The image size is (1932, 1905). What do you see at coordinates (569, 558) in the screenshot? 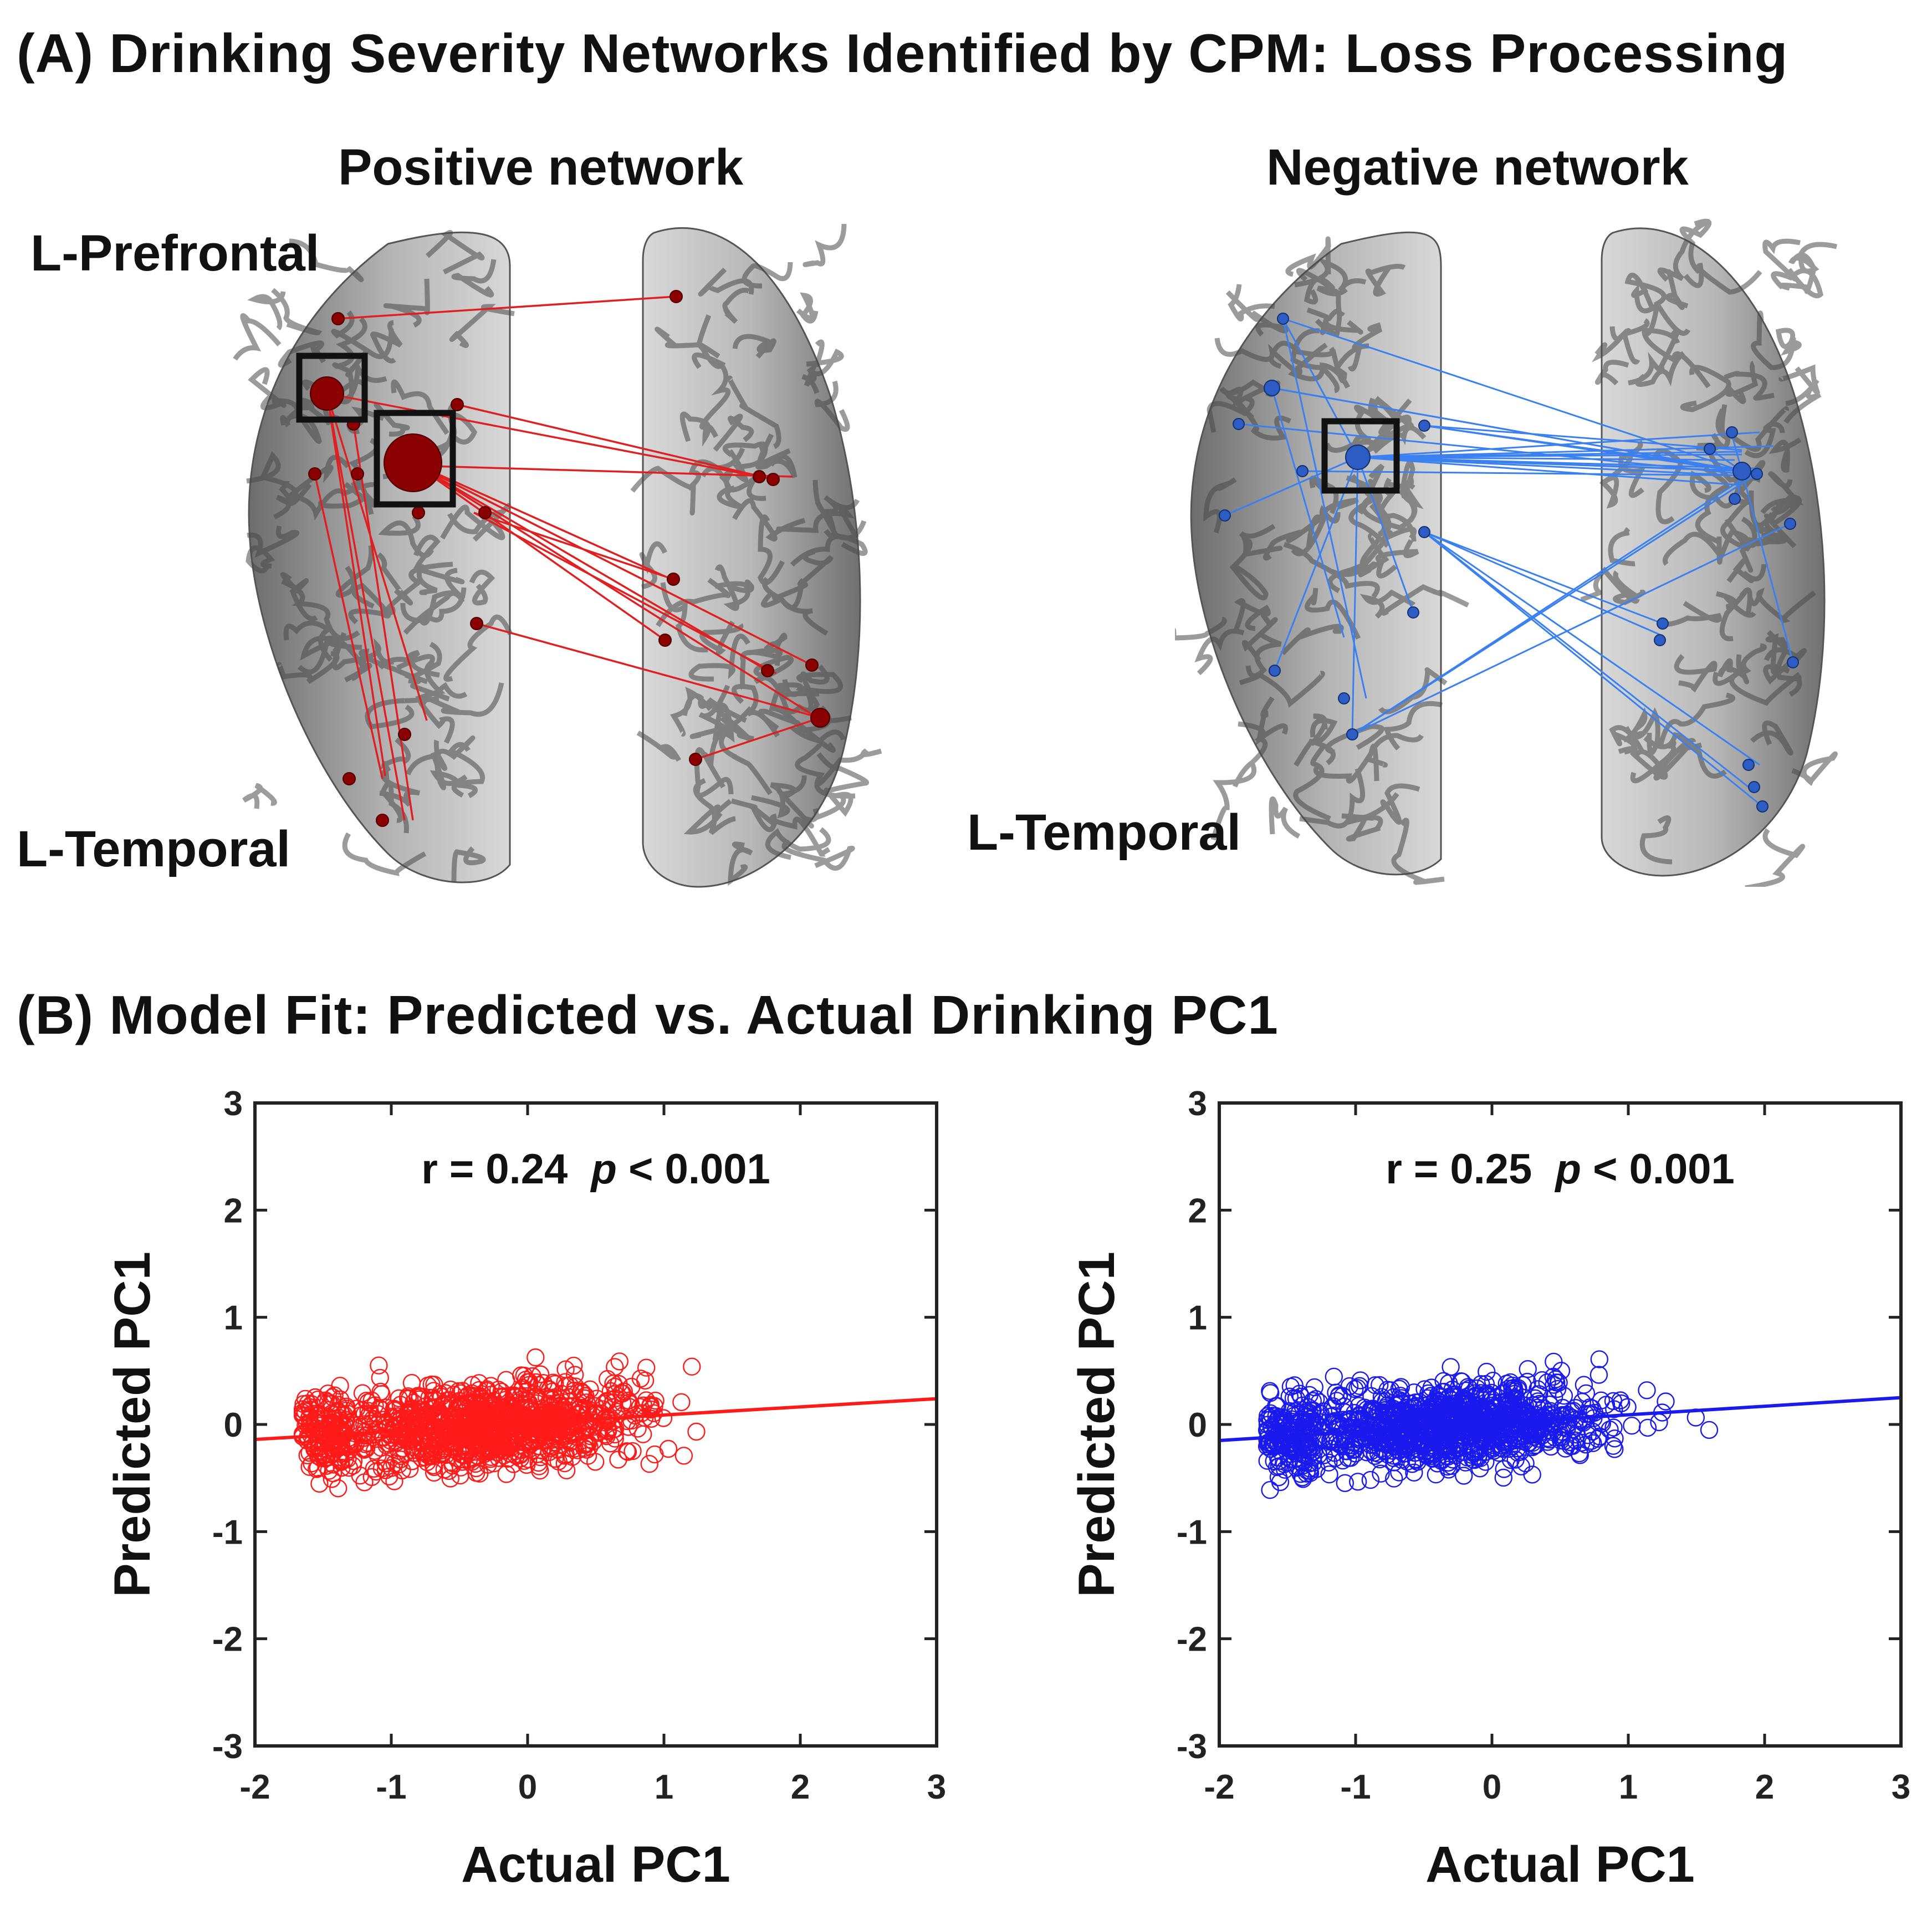
I see `positive-network-nodes` at bounding box center [569, 558].